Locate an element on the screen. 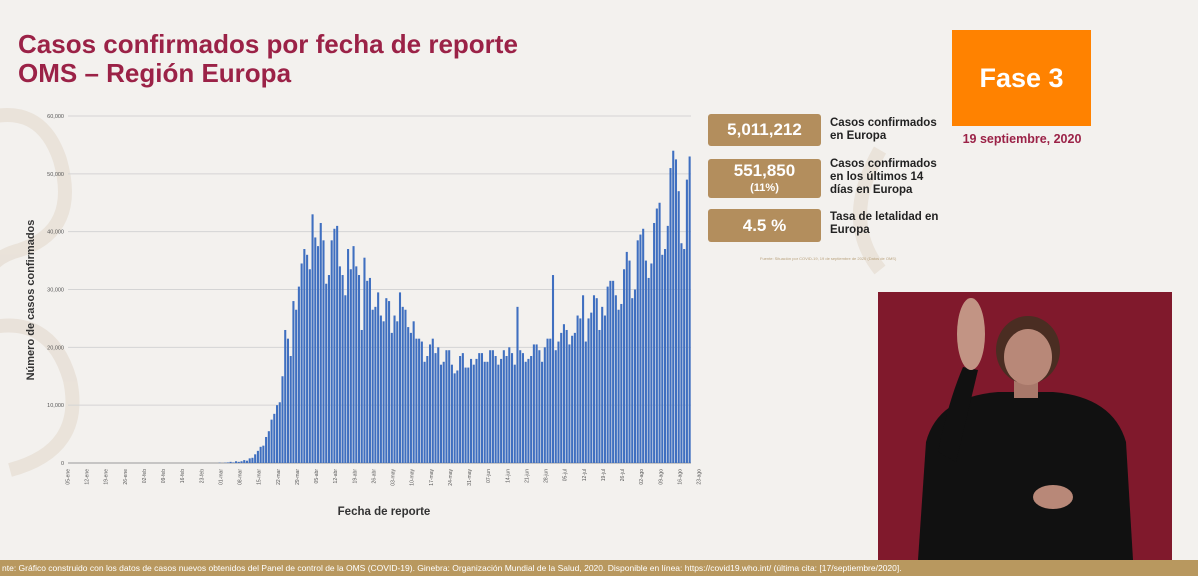 The width and height of the screenshot is (1198, 576). x-tick-label: 12-ene is located at coordinates (87, 477).